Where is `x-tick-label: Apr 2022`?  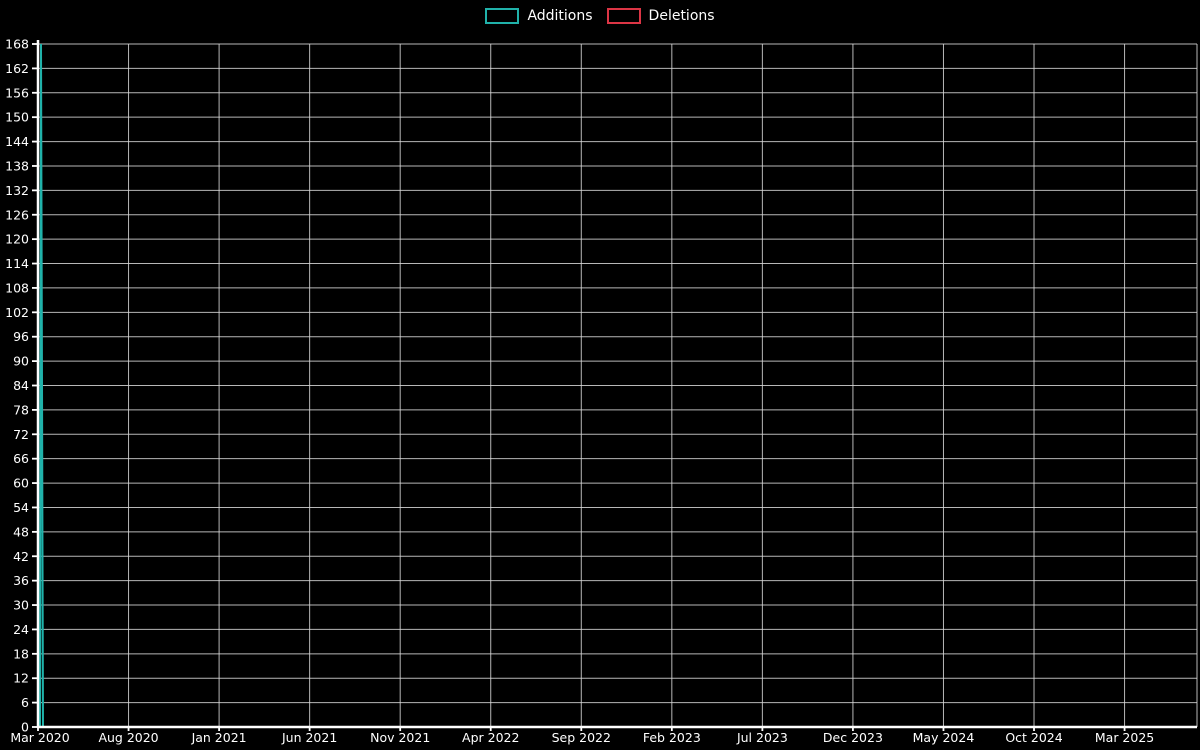
x-tick-label: Apr 2022 is located at coordinates (490, 737).